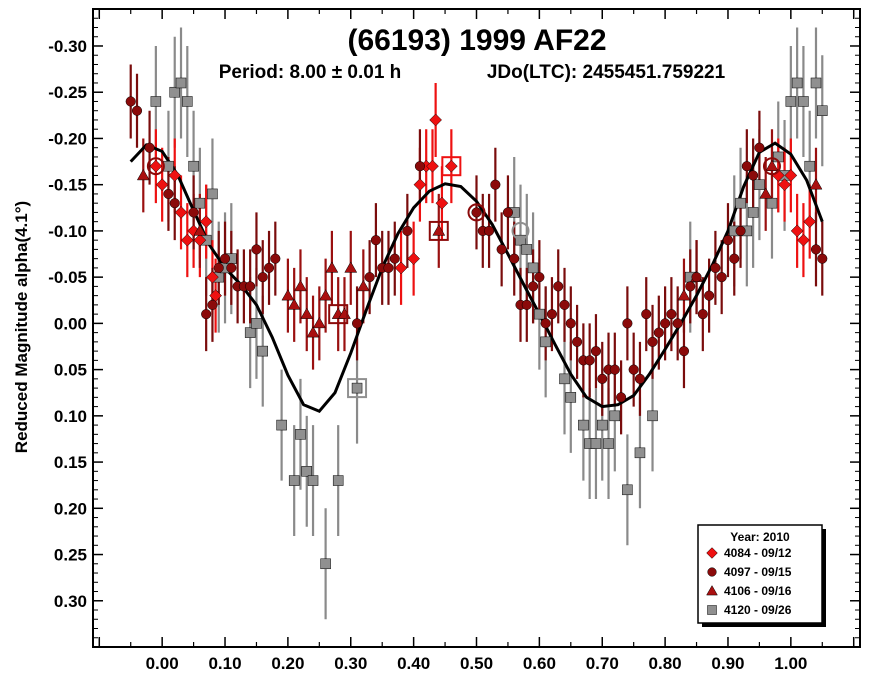 The height and width of the screenshot is (680, 871). What do you see at coordinates (67, 185) in the screenshot?
I see `y-tick-label: -0.15` at bounding box center [67, 185].